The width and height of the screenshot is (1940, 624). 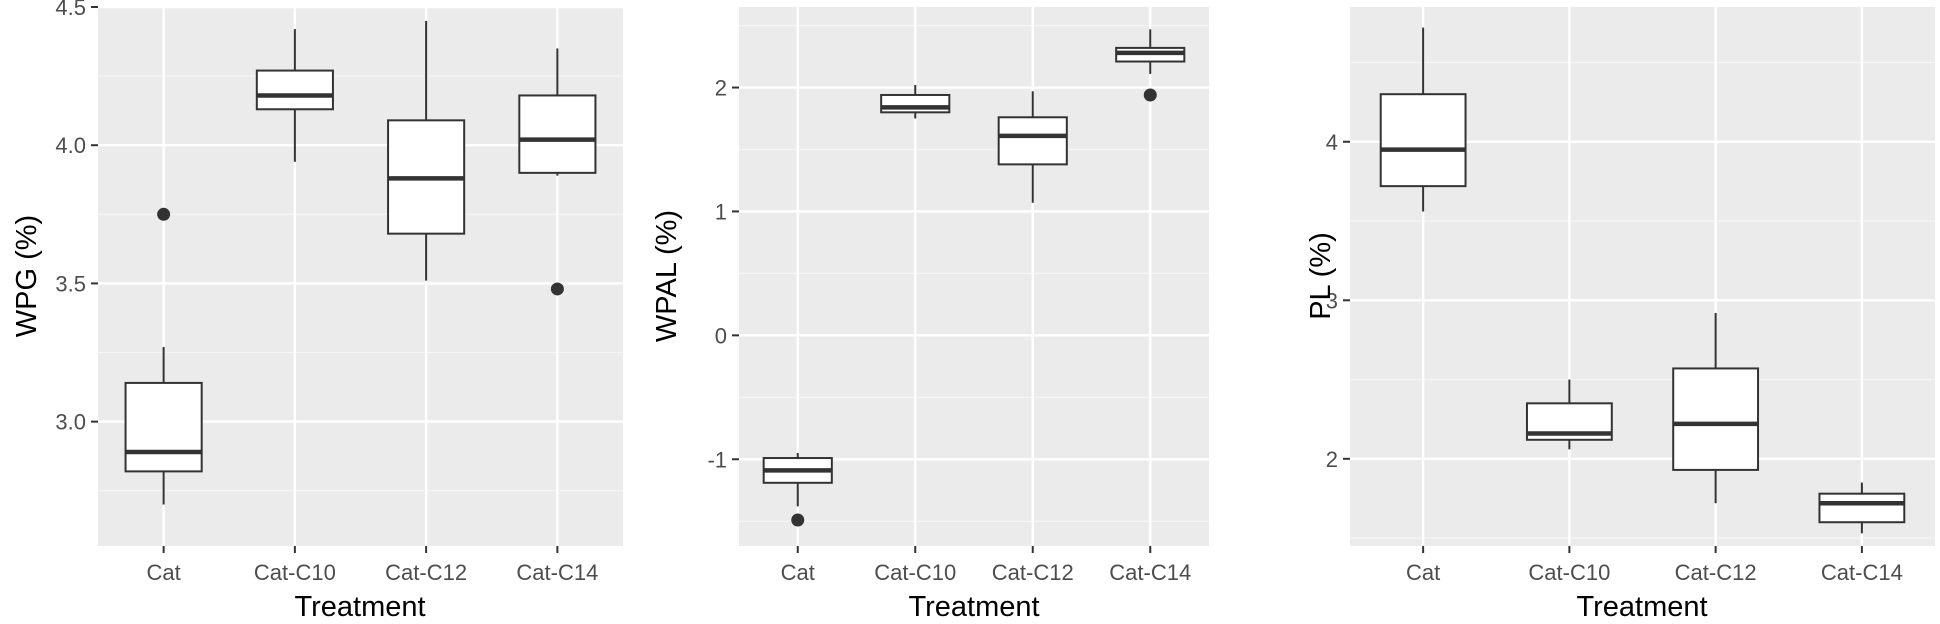 I want to click on y-tick-label: 3, so click(x=1332, y=300).